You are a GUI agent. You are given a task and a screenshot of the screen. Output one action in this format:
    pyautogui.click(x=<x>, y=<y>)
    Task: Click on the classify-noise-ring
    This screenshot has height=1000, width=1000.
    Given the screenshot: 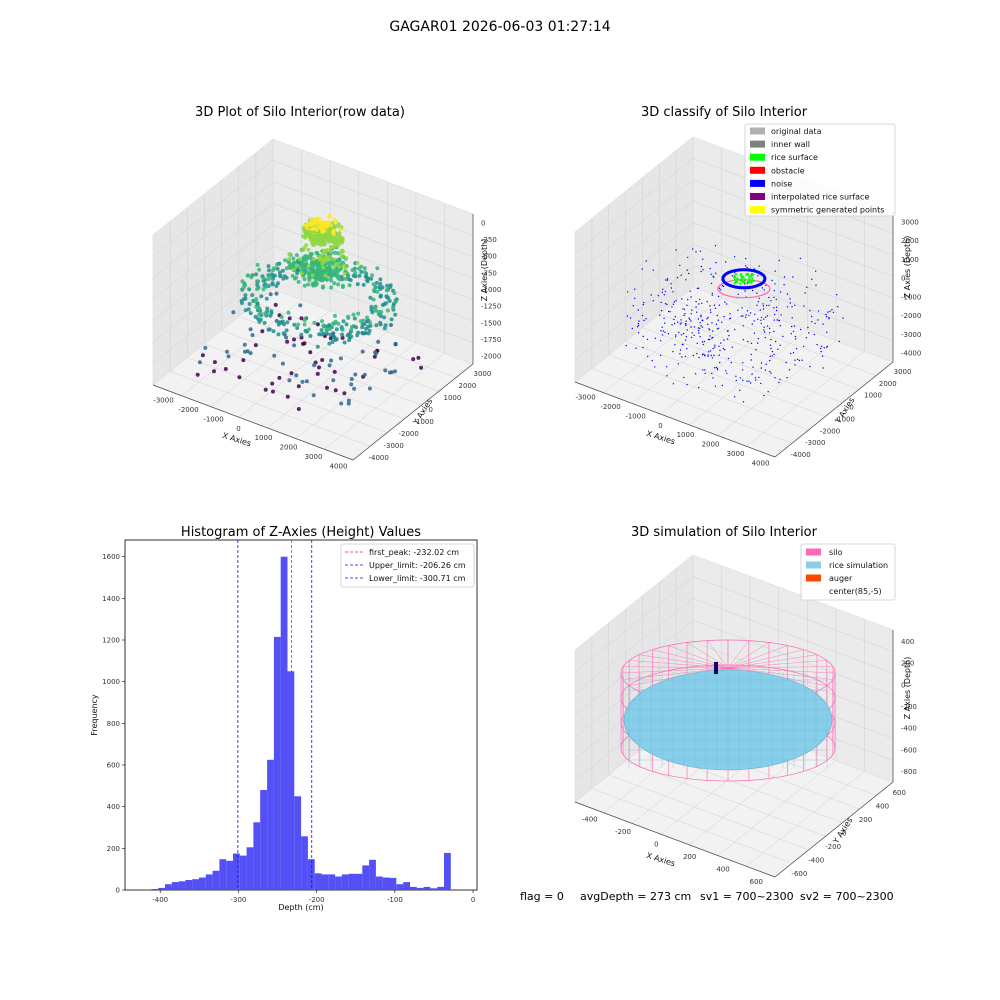 What is the action you would take?
    pyautogui.click(x=744, y=279)
    